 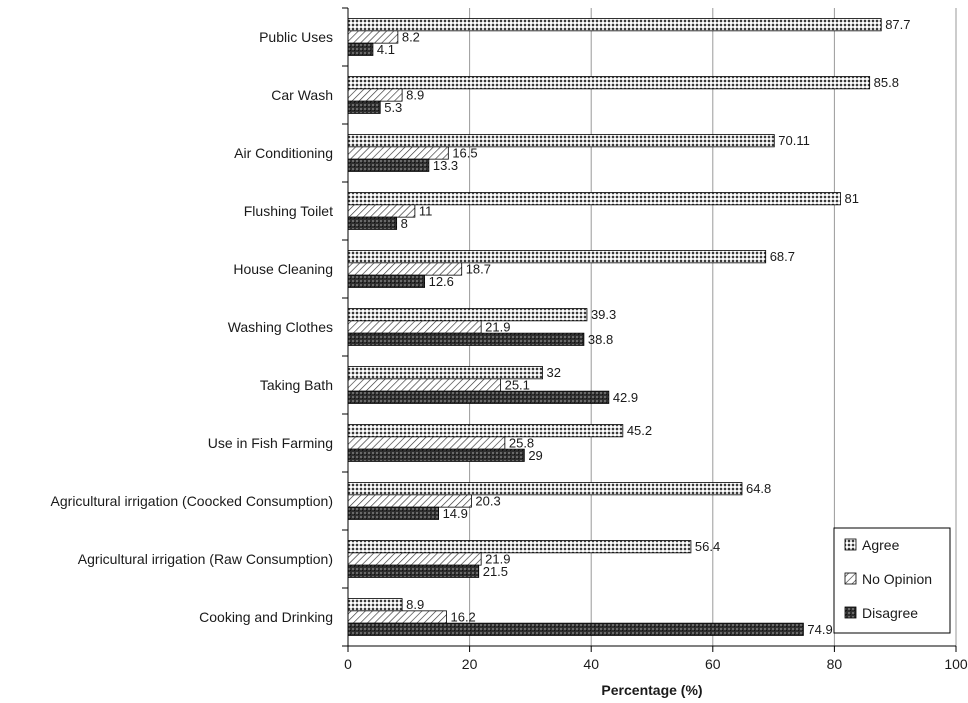 I want to click on data-label: 74.9, so click(x=819, y=629).